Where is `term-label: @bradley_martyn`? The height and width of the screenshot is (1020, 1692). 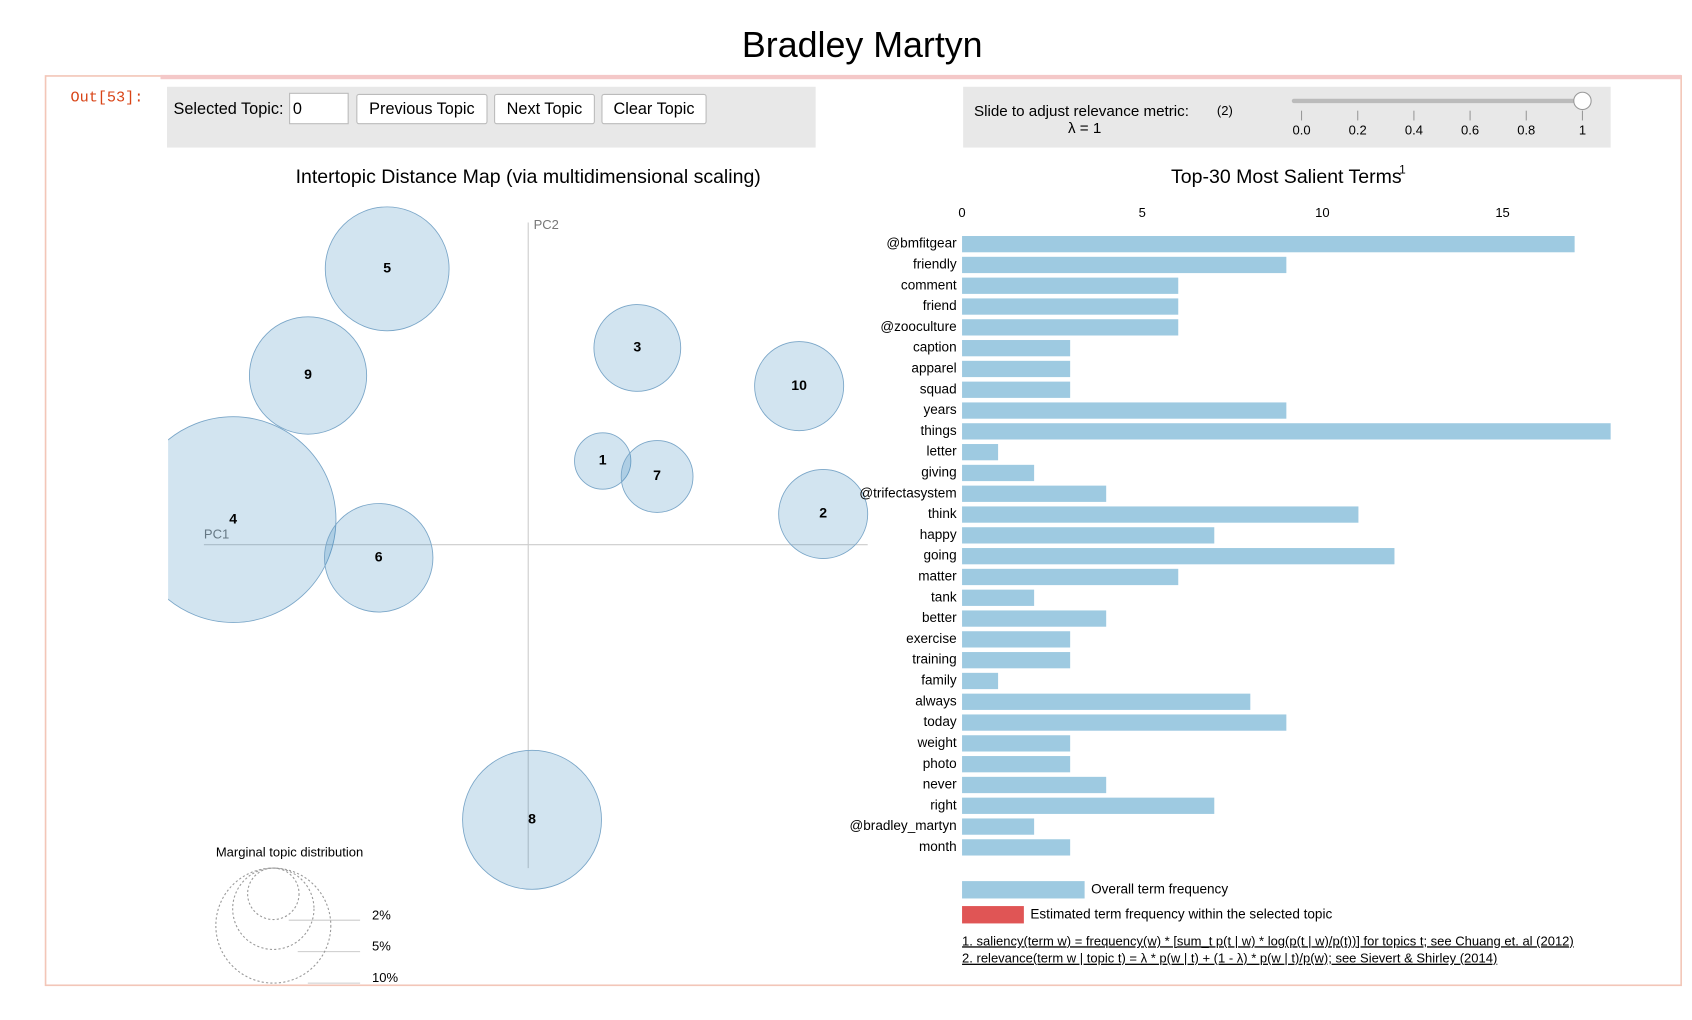 term-label: @bradley_martyn is located at coordinates (903, 825).